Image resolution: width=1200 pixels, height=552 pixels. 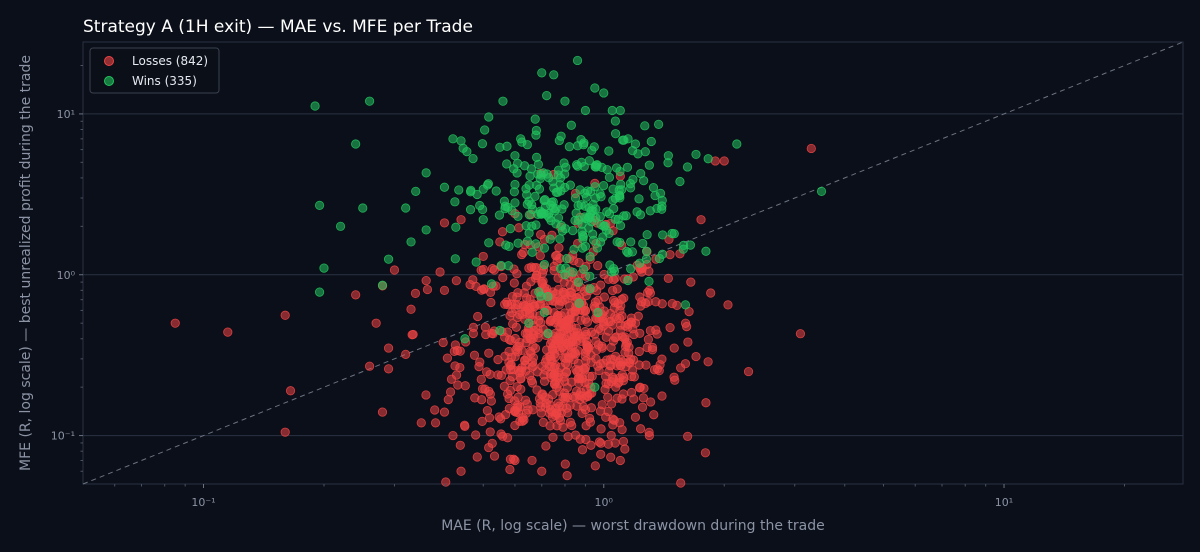 What do you see at coordinates (109, 61) in the screenshot?
I see `legend-losses-marker` at bounding box center [109, 61].